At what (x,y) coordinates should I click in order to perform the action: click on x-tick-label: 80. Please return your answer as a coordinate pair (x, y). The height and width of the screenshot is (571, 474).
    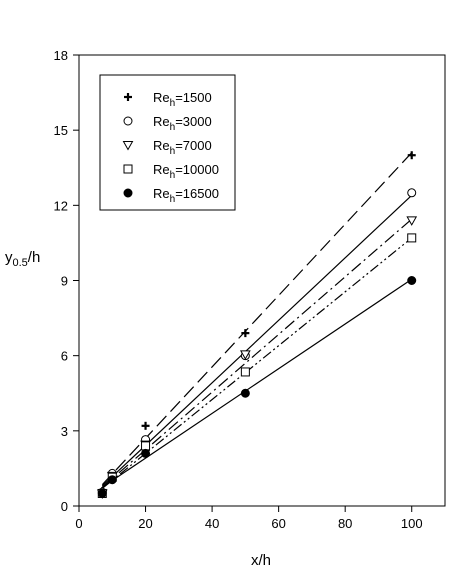
    Looking at the image, I should click on (345, 523).